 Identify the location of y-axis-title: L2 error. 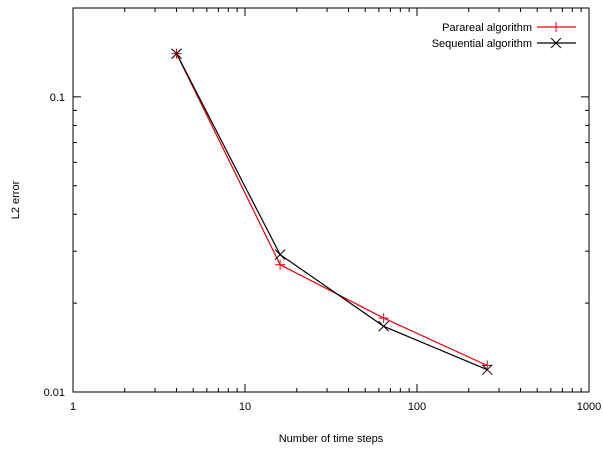
(16, 199).